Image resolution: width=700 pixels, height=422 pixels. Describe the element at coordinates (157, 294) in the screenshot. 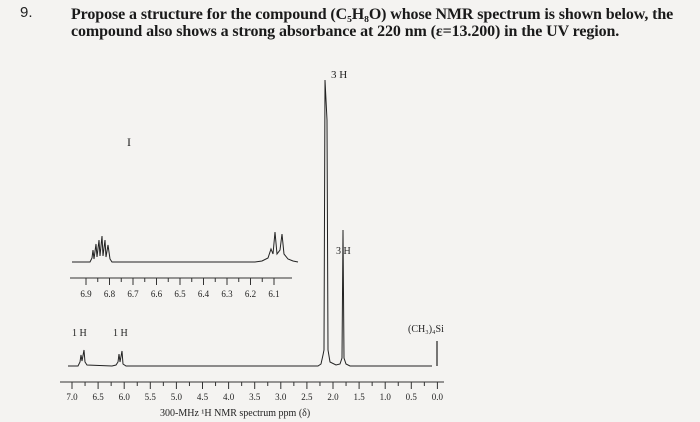

I see `inset-tick-label-3: 6.6` at that location.